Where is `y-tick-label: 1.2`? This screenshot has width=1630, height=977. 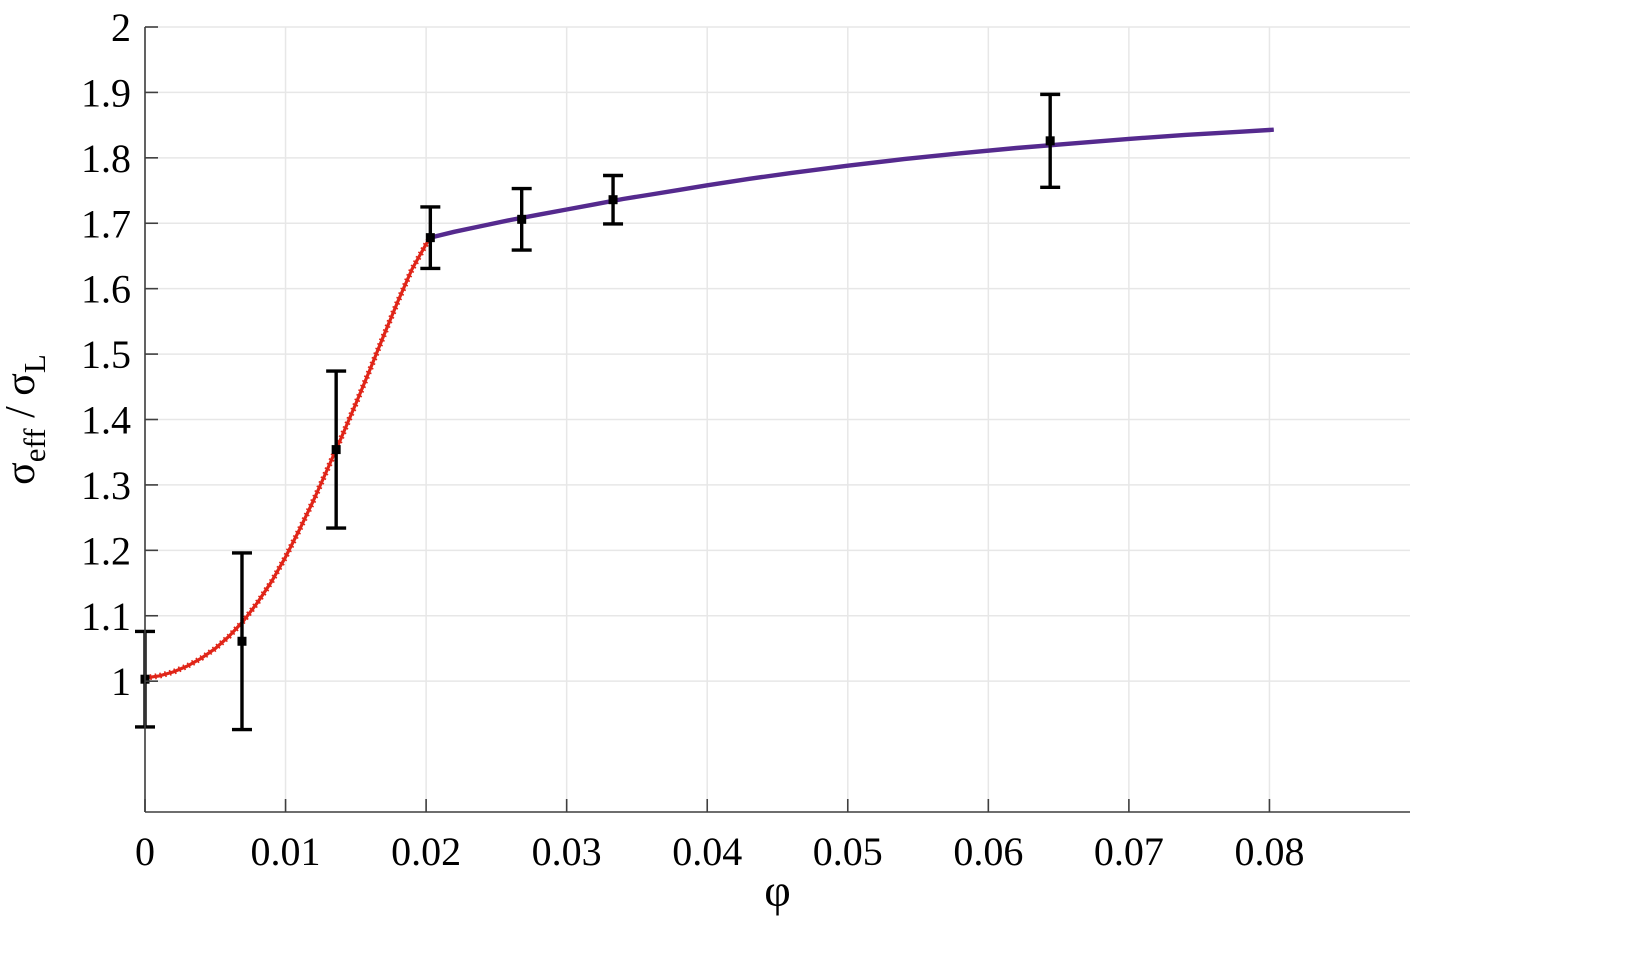 y-tick-label: 1.2 is located at coordinates (106, 550).